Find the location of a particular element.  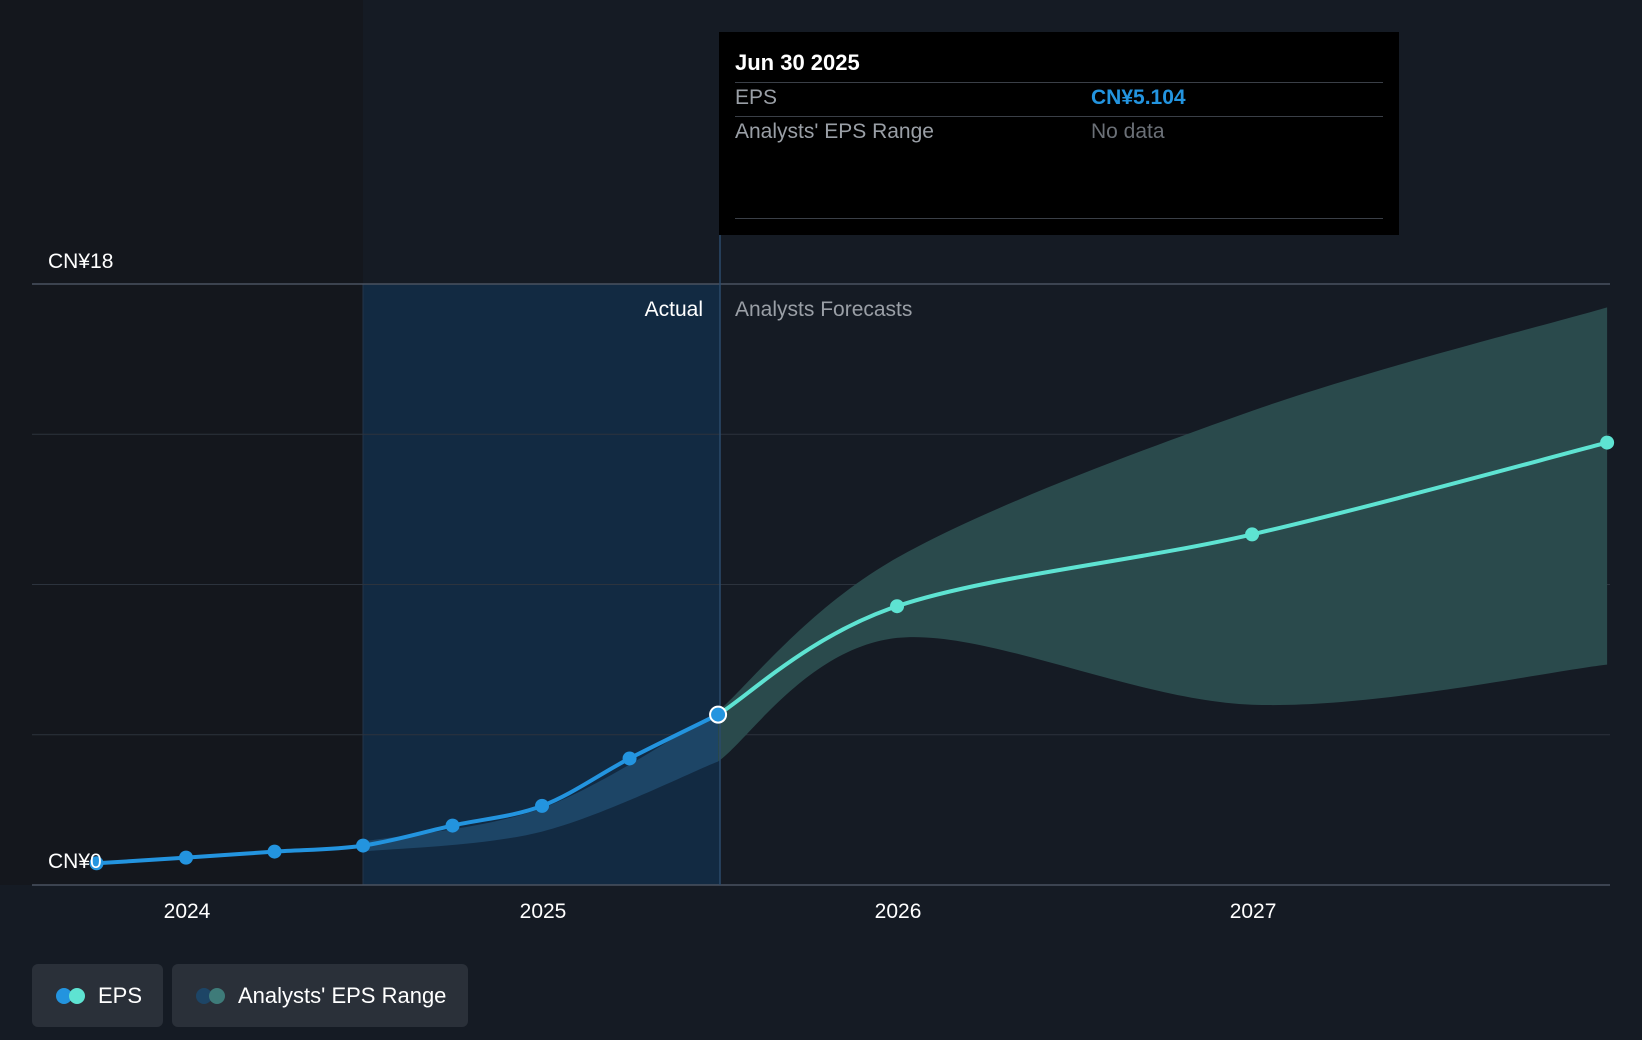

legend-range-label: Analysts' EPS Range is located at coordinates (342, 995).